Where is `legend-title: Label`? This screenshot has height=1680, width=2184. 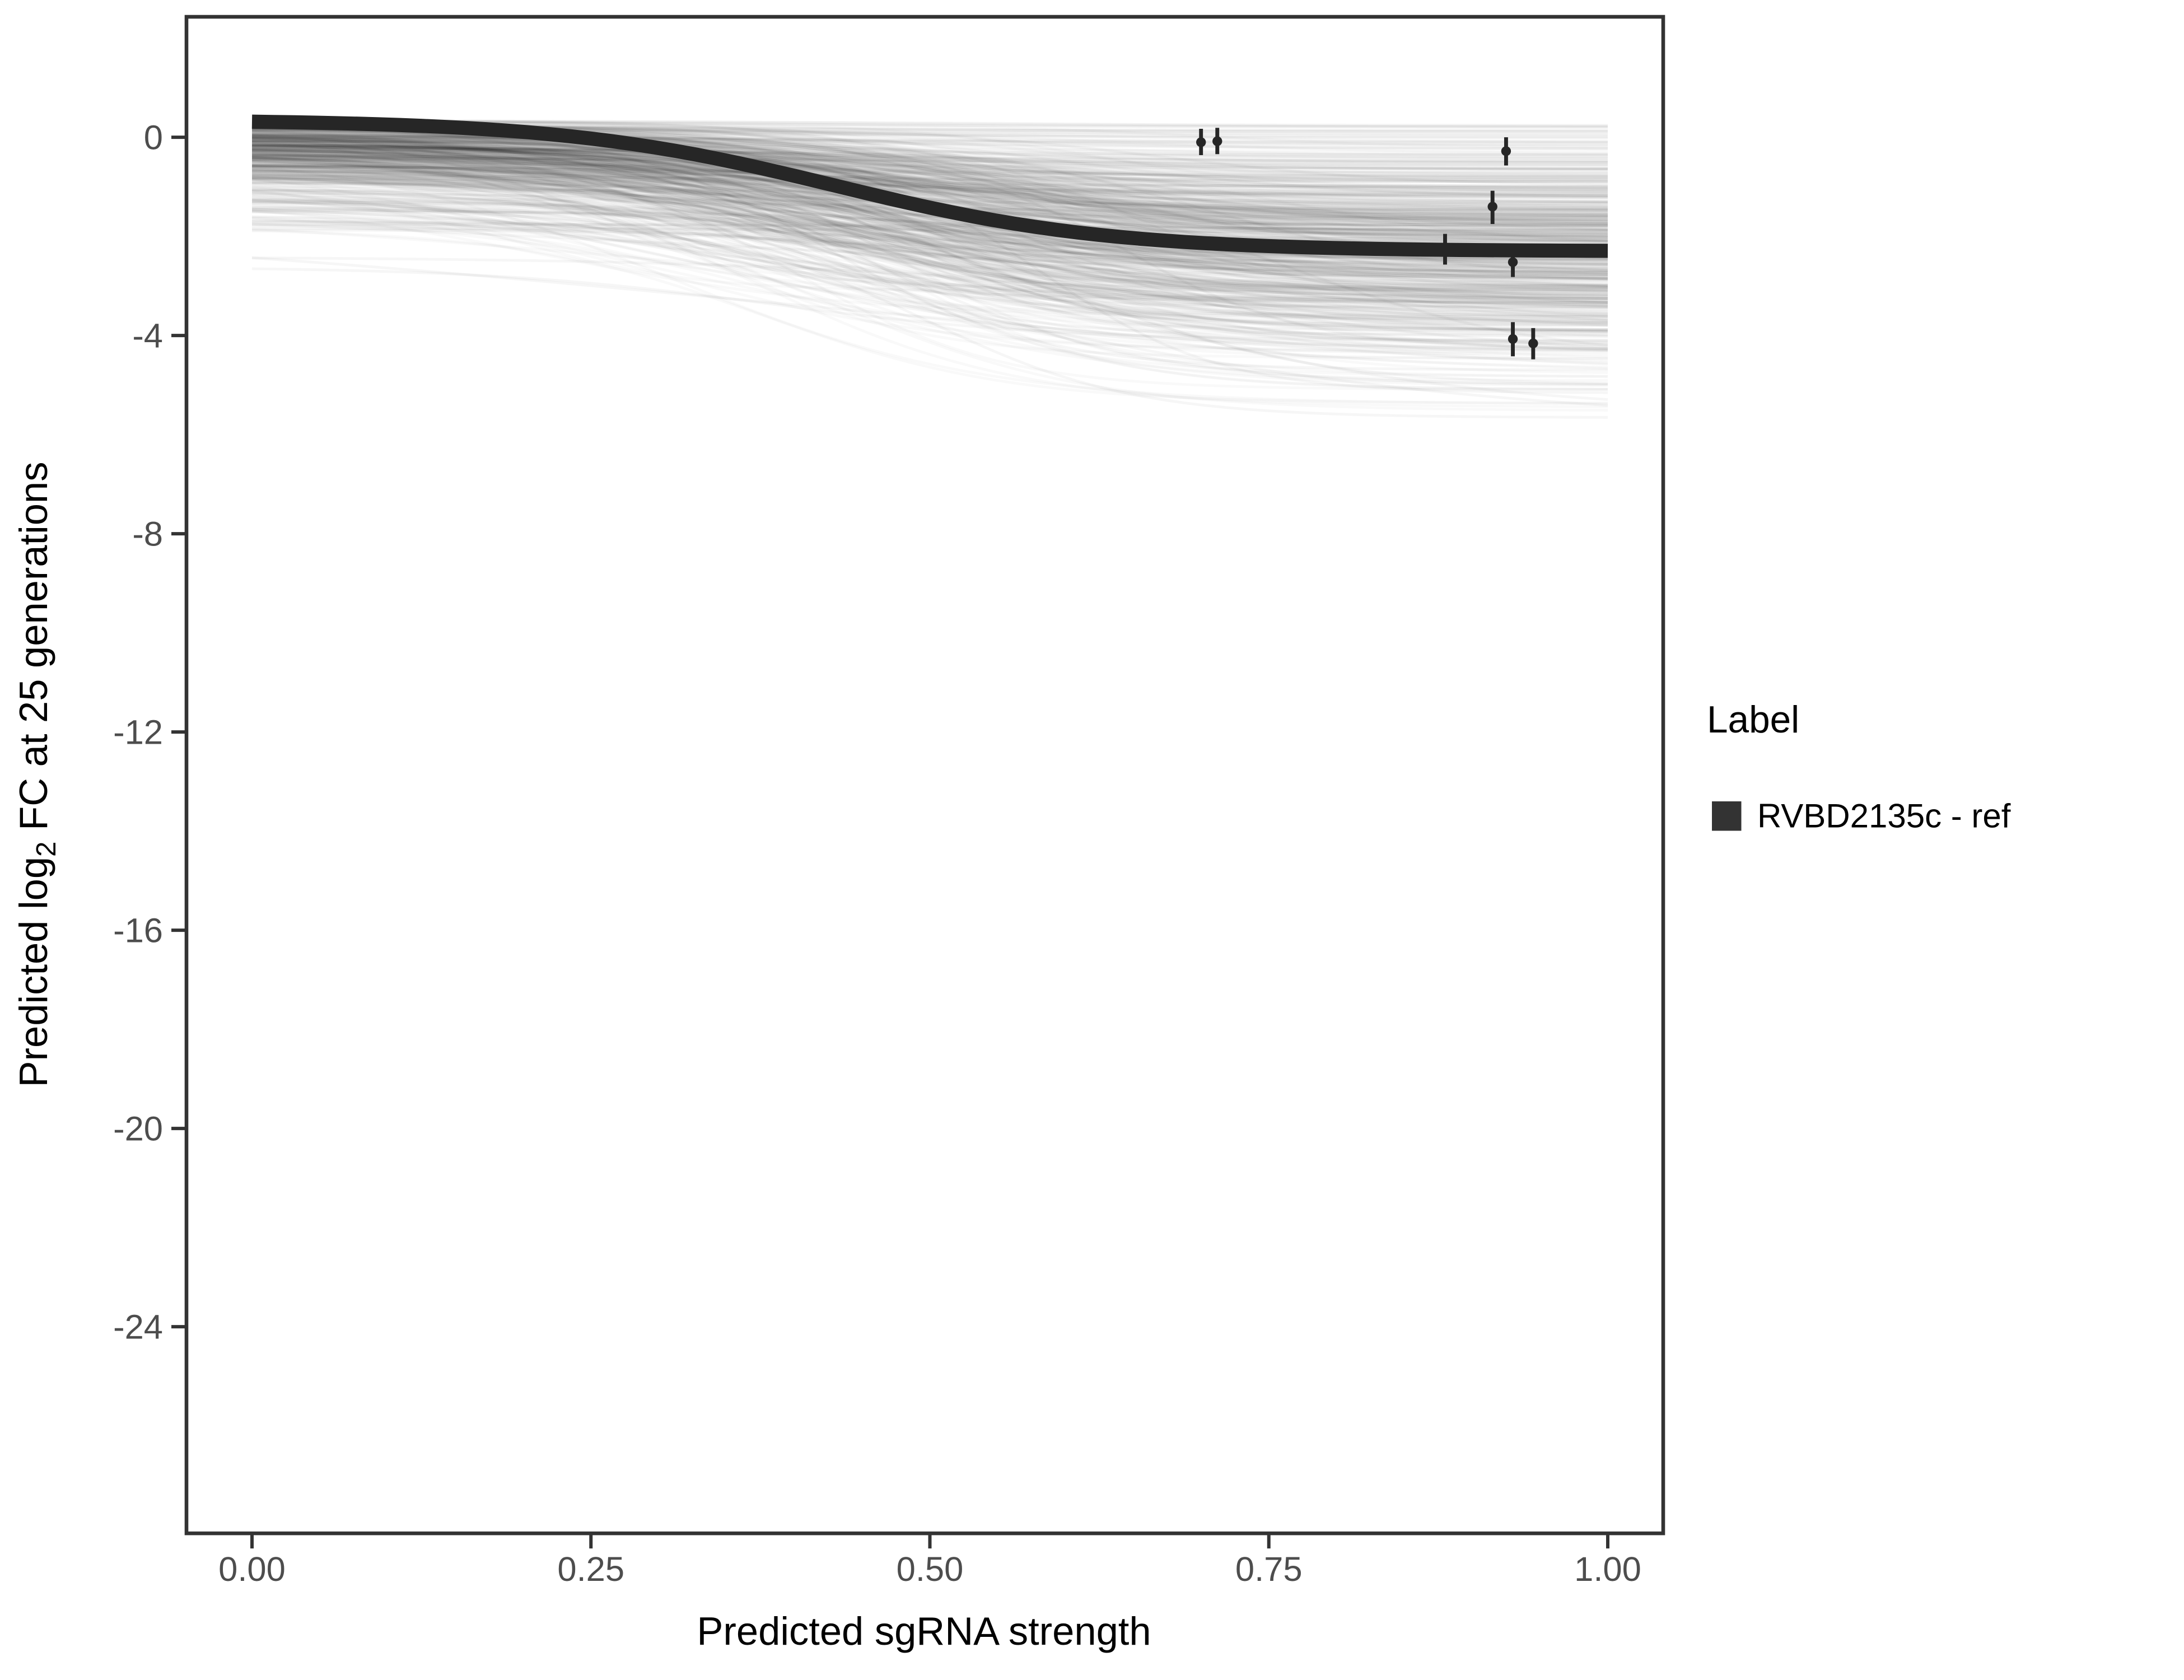
legend-title: Label is located at coordinates (1753, 720).